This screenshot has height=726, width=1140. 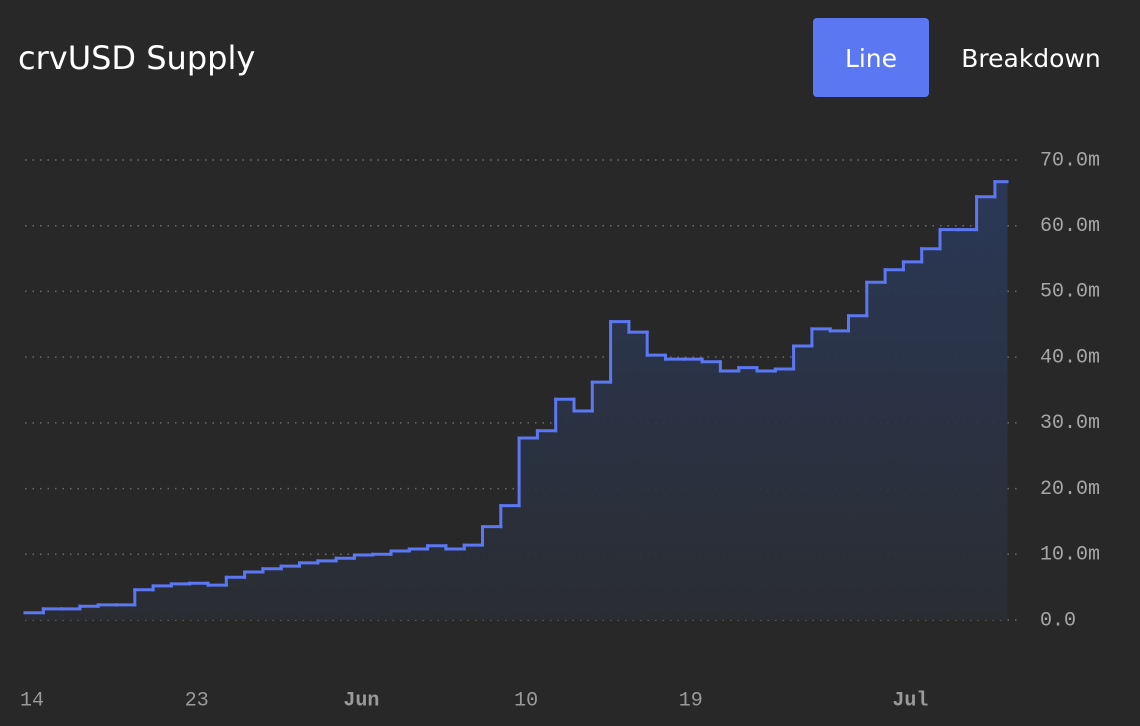 What do you see at coordinates (910, 700) in the screenshot?
I see `x-tick-label: Jul` at bounding box center [910, 700].